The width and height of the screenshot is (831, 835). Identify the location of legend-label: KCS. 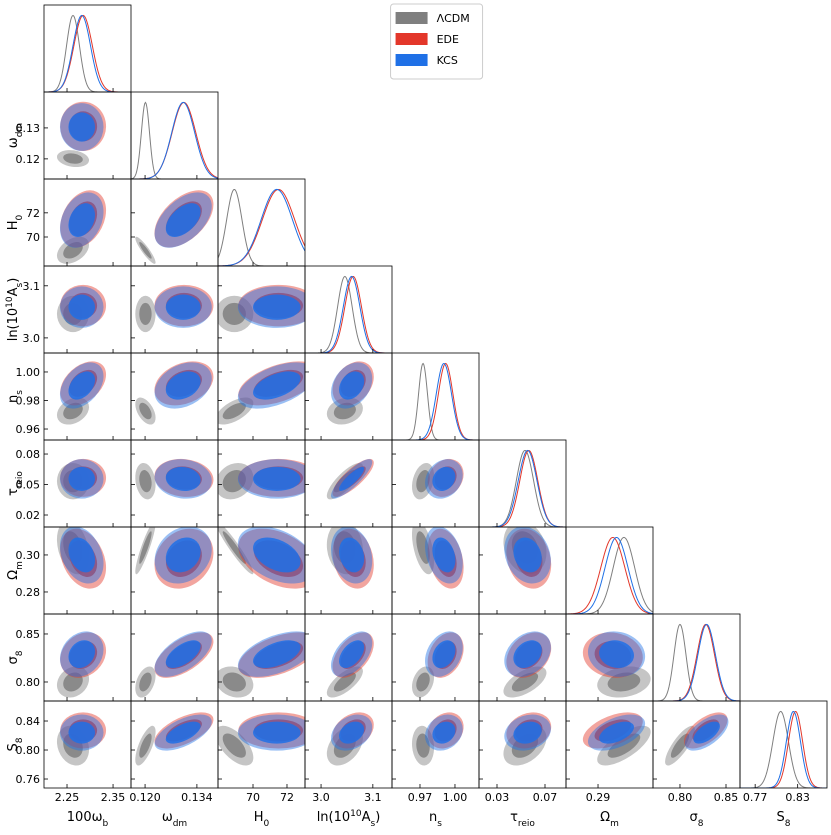
(447, 60).